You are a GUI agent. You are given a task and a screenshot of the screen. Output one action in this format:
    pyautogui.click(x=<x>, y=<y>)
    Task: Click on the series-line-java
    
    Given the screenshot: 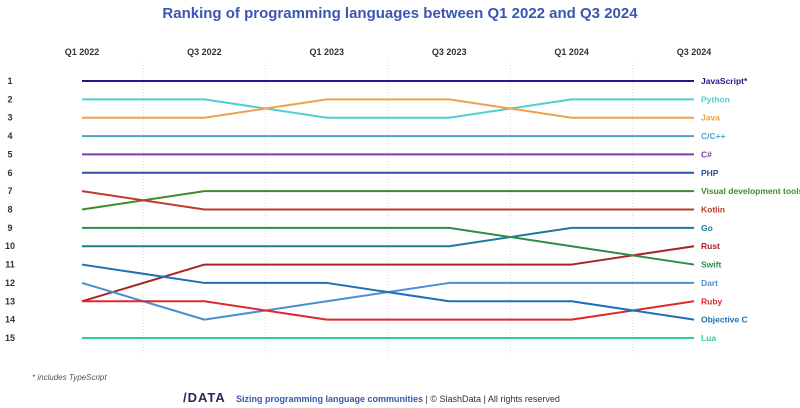 What is the action you would take?
    pyautogui.click(x=388, y=108)
    